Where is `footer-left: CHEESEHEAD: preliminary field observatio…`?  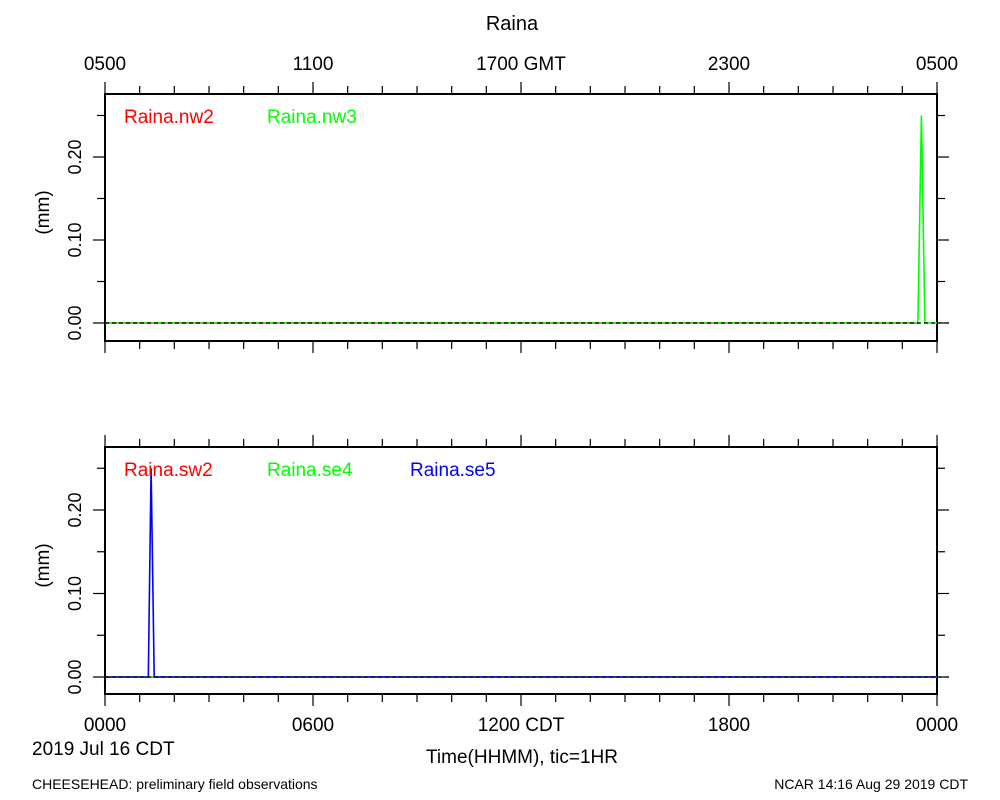 footer-left: CHEESEHEAD: preliminary field observatio… is located at coordinates (175, 784).